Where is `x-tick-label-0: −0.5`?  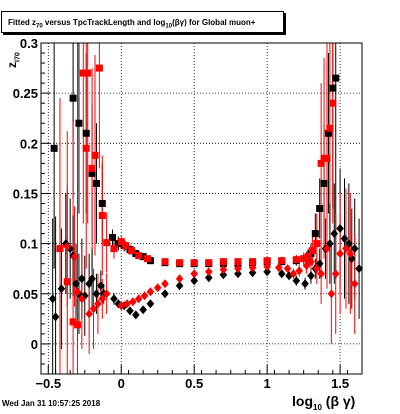 x-tick-label-0: −0.5 is located at coordinates (48, 383).